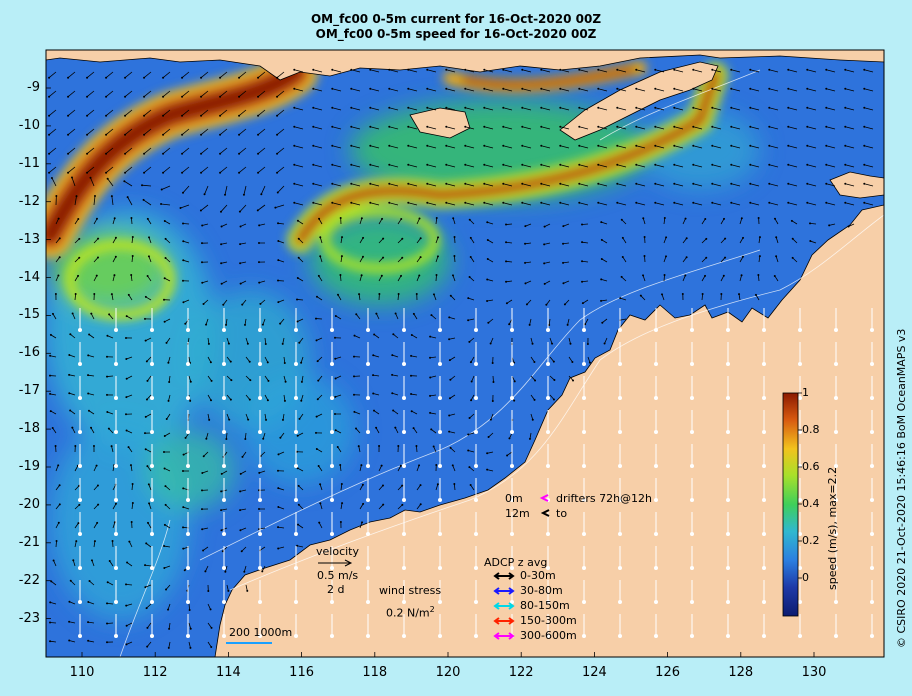 This screenshot has height=696, width=912. I want to click on adcp-legend-label: 300-600m, so click(548, 635).